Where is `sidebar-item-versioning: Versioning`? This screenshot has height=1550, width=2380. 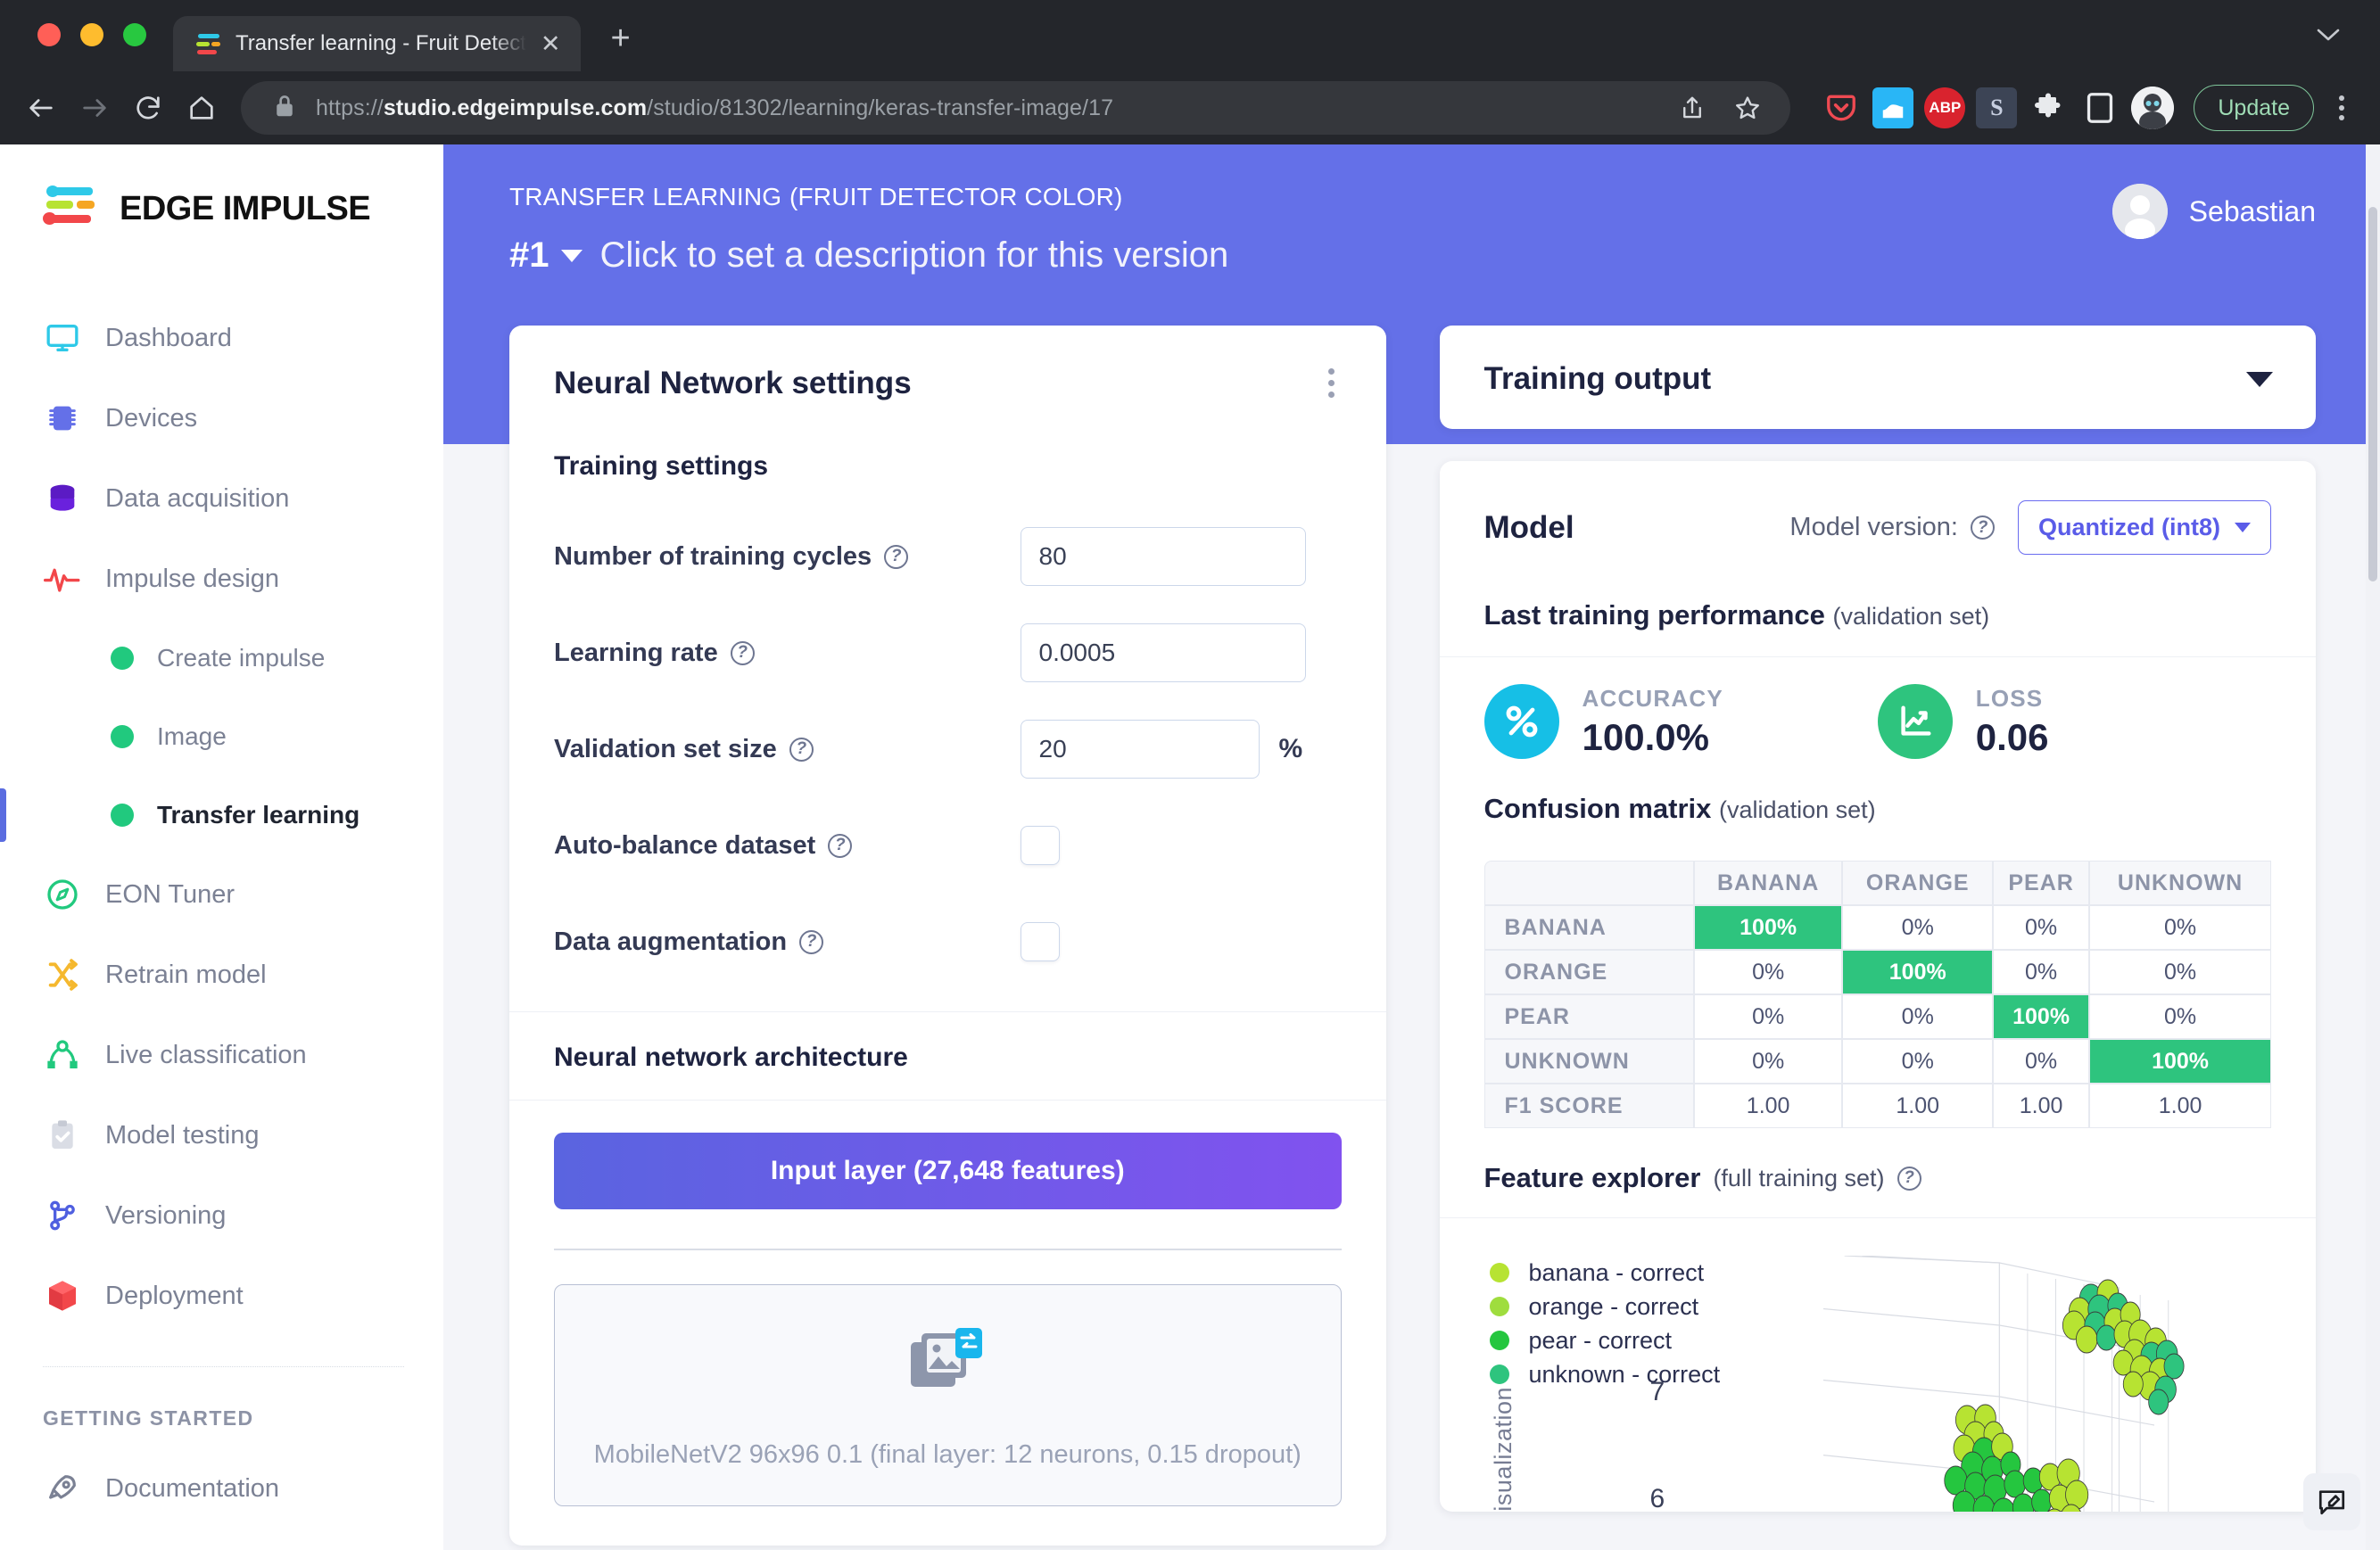
sidebar-item-versioning: Versioning is located at coordinates (221, 1215).